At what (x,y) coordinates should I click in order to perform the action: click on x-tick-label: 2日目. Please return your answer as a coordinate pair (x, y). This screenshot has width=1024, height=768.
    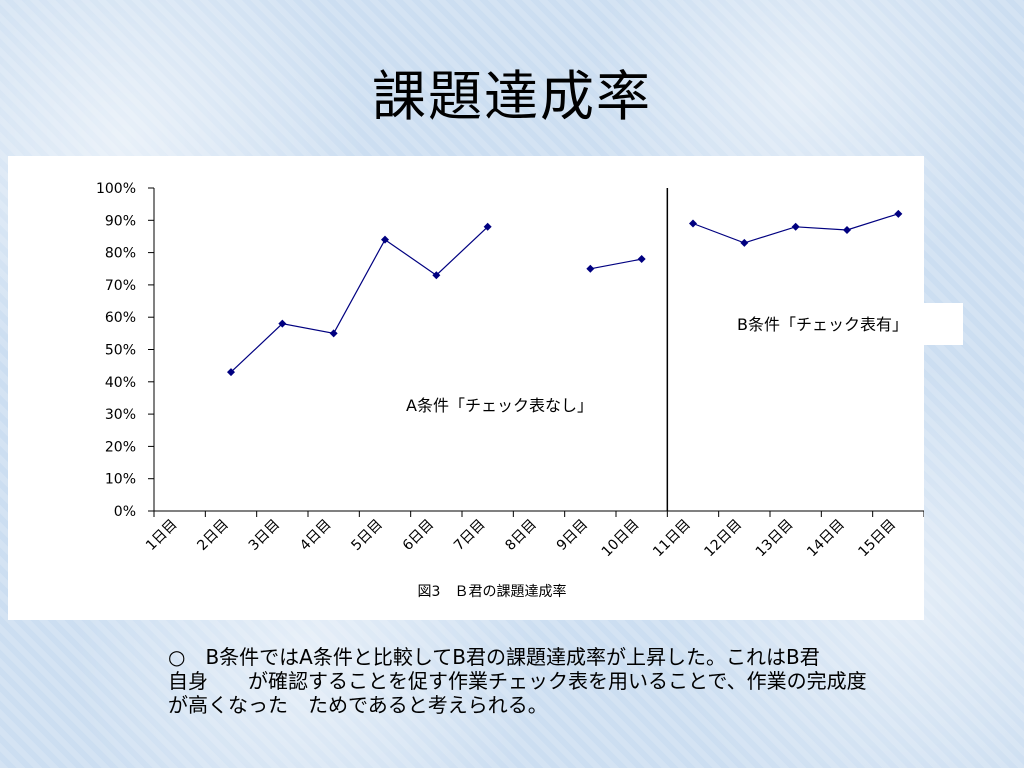
    Looking at the image, I should click on (212, 535).